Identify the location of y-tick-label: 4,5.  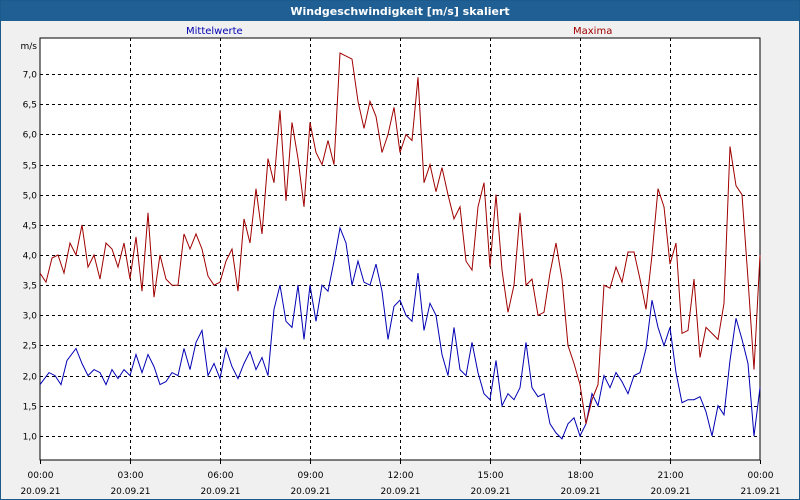
(30, 227).